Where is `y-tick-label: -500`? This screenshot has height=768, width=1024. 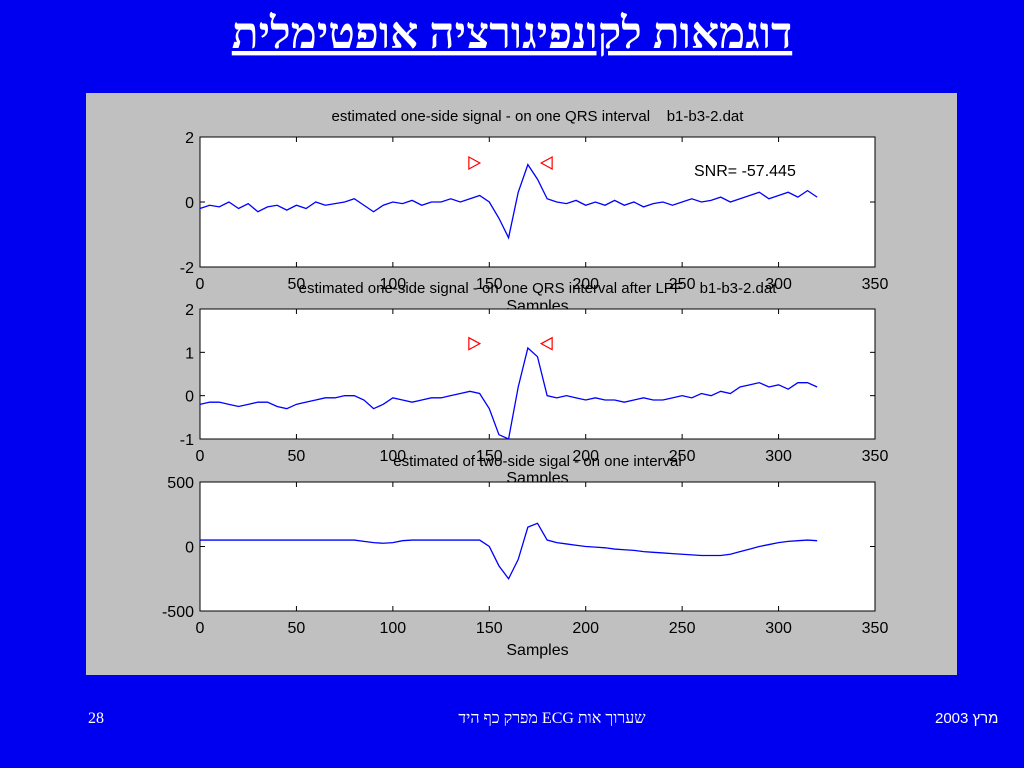
y-tick-label: -500 is located at coordinates (178, 612).